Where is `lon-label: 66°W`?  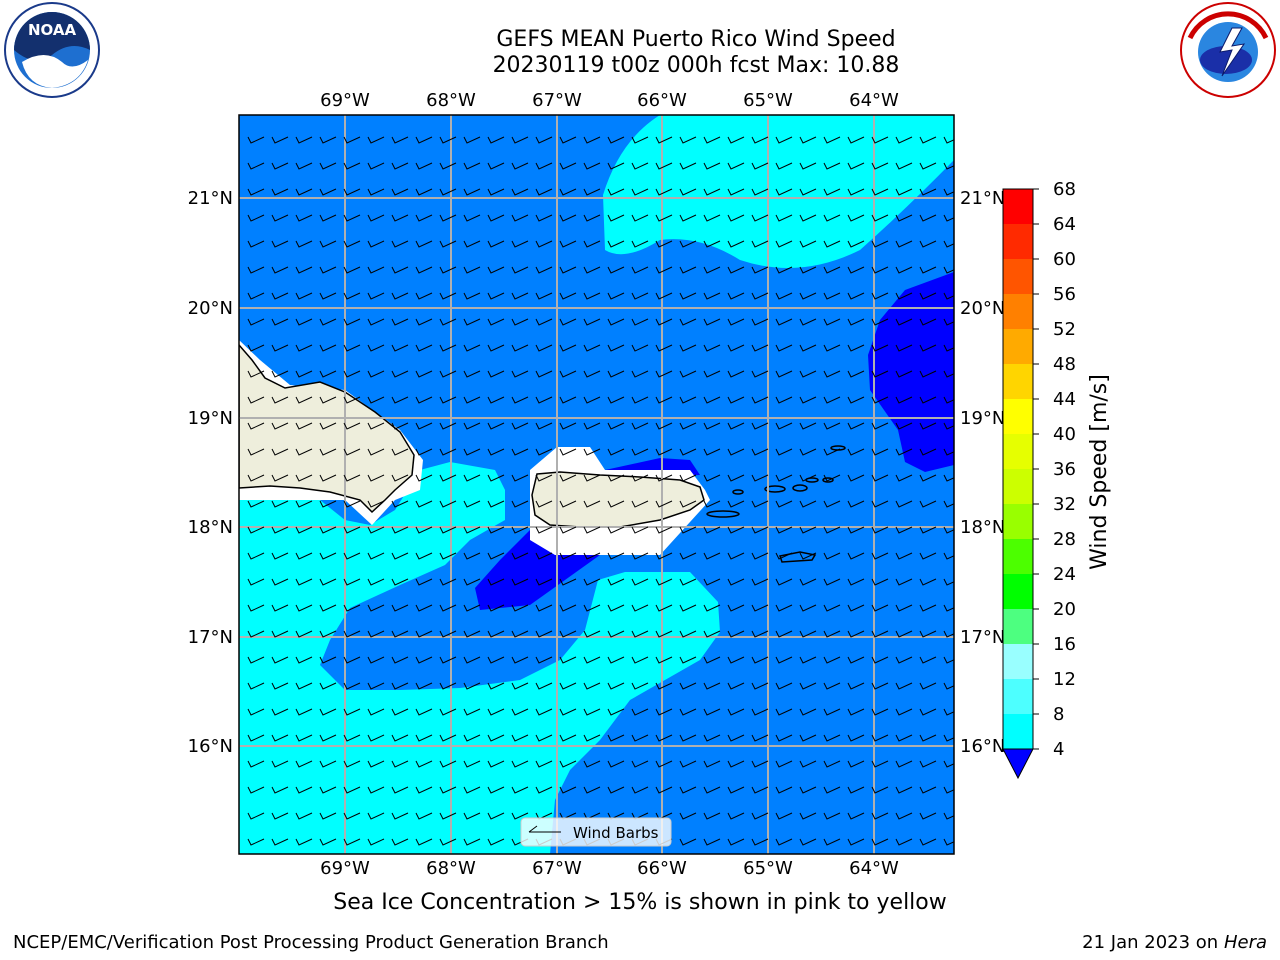 lon-label: 66°W is located at coordinates (662, 868).